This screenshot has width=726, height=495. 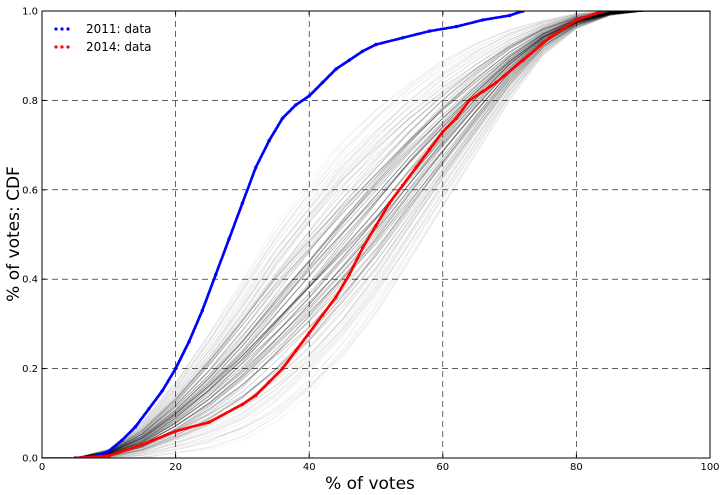 I want to click on x-tick-label: 100, so click(x=709, y=467).